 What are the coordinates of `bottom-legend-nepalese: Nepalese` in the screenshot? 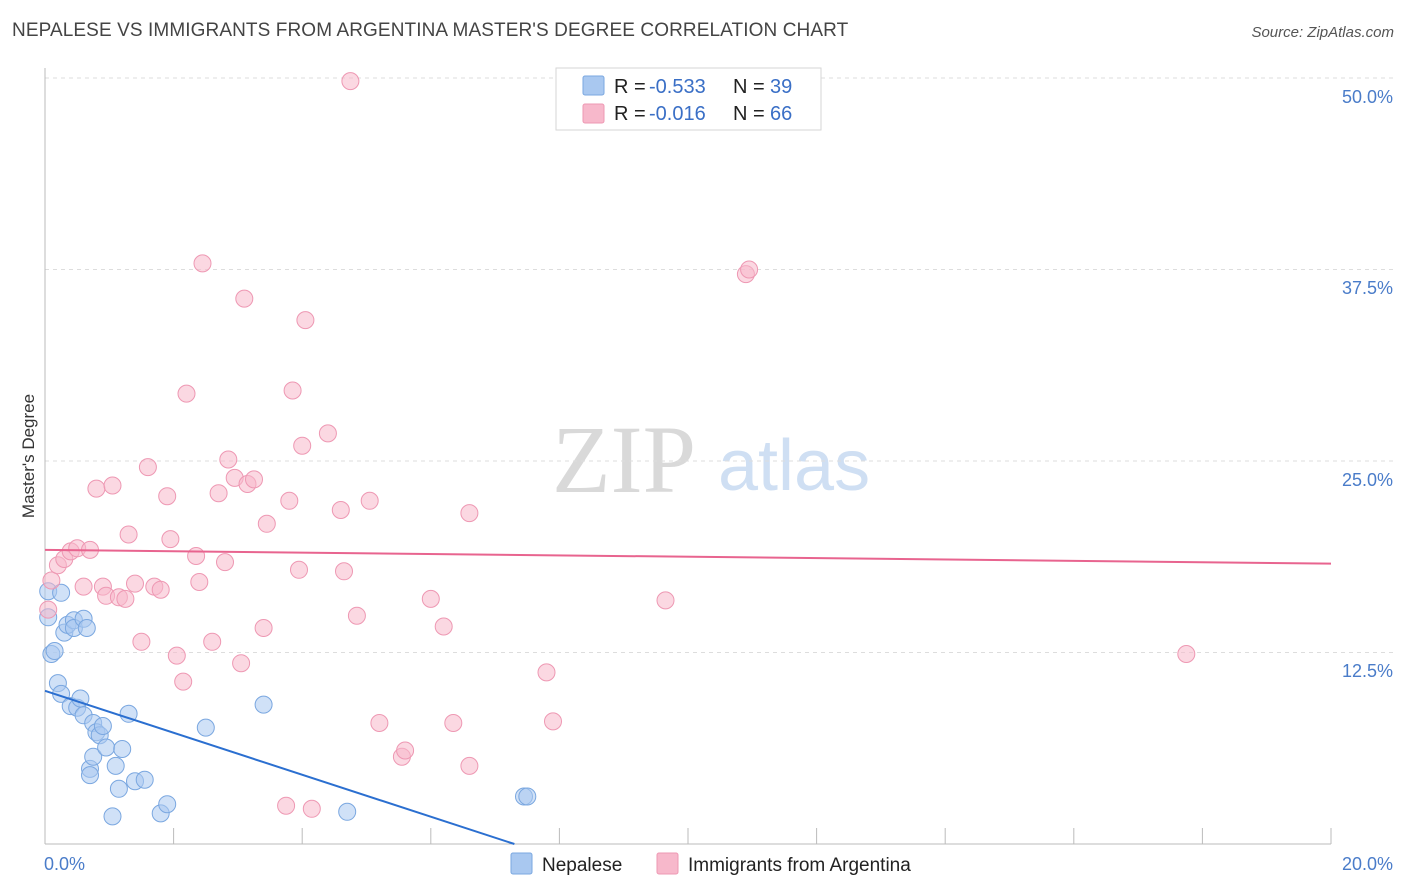 It's located at (582, 865).